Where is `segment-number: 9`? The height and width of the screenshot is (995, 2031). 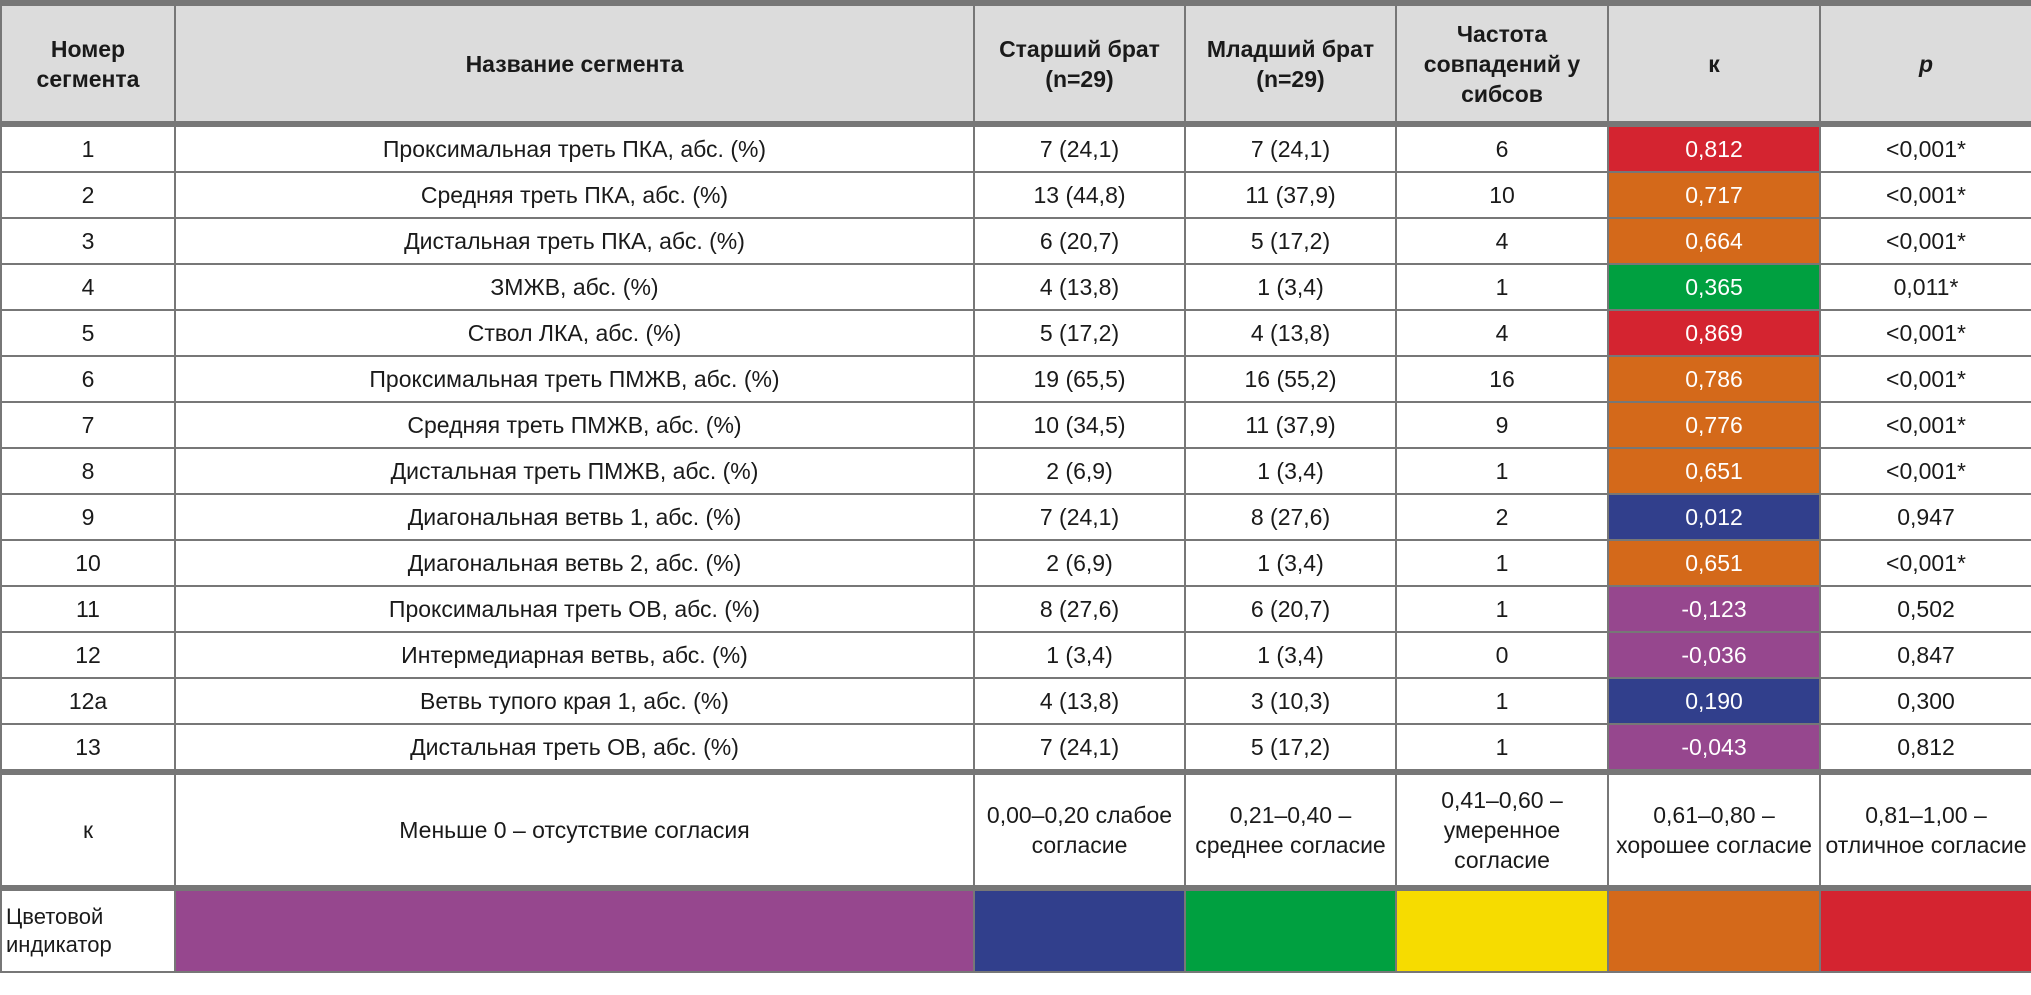
segment-number: 9 is located at coordinates (88, 517).